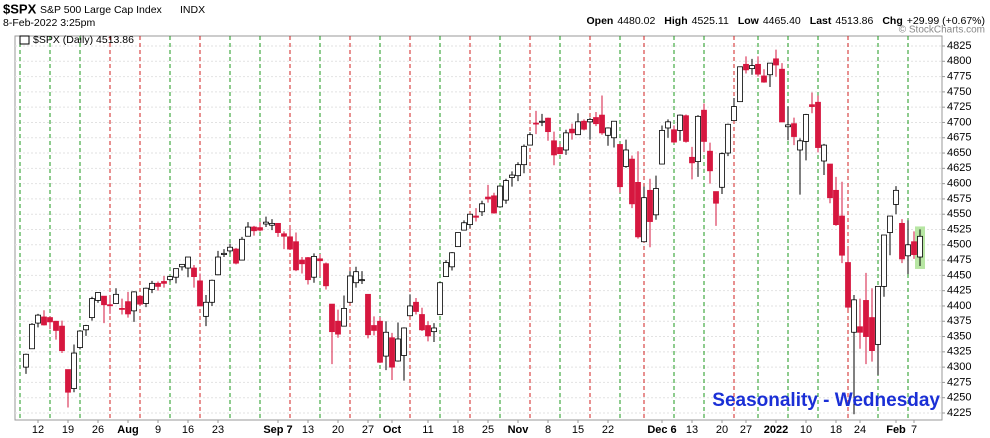  What do you see at coordinates (959, 168) in the screenshot?
I see `y-tick-label: 4625` at bounding box center [959, 168].